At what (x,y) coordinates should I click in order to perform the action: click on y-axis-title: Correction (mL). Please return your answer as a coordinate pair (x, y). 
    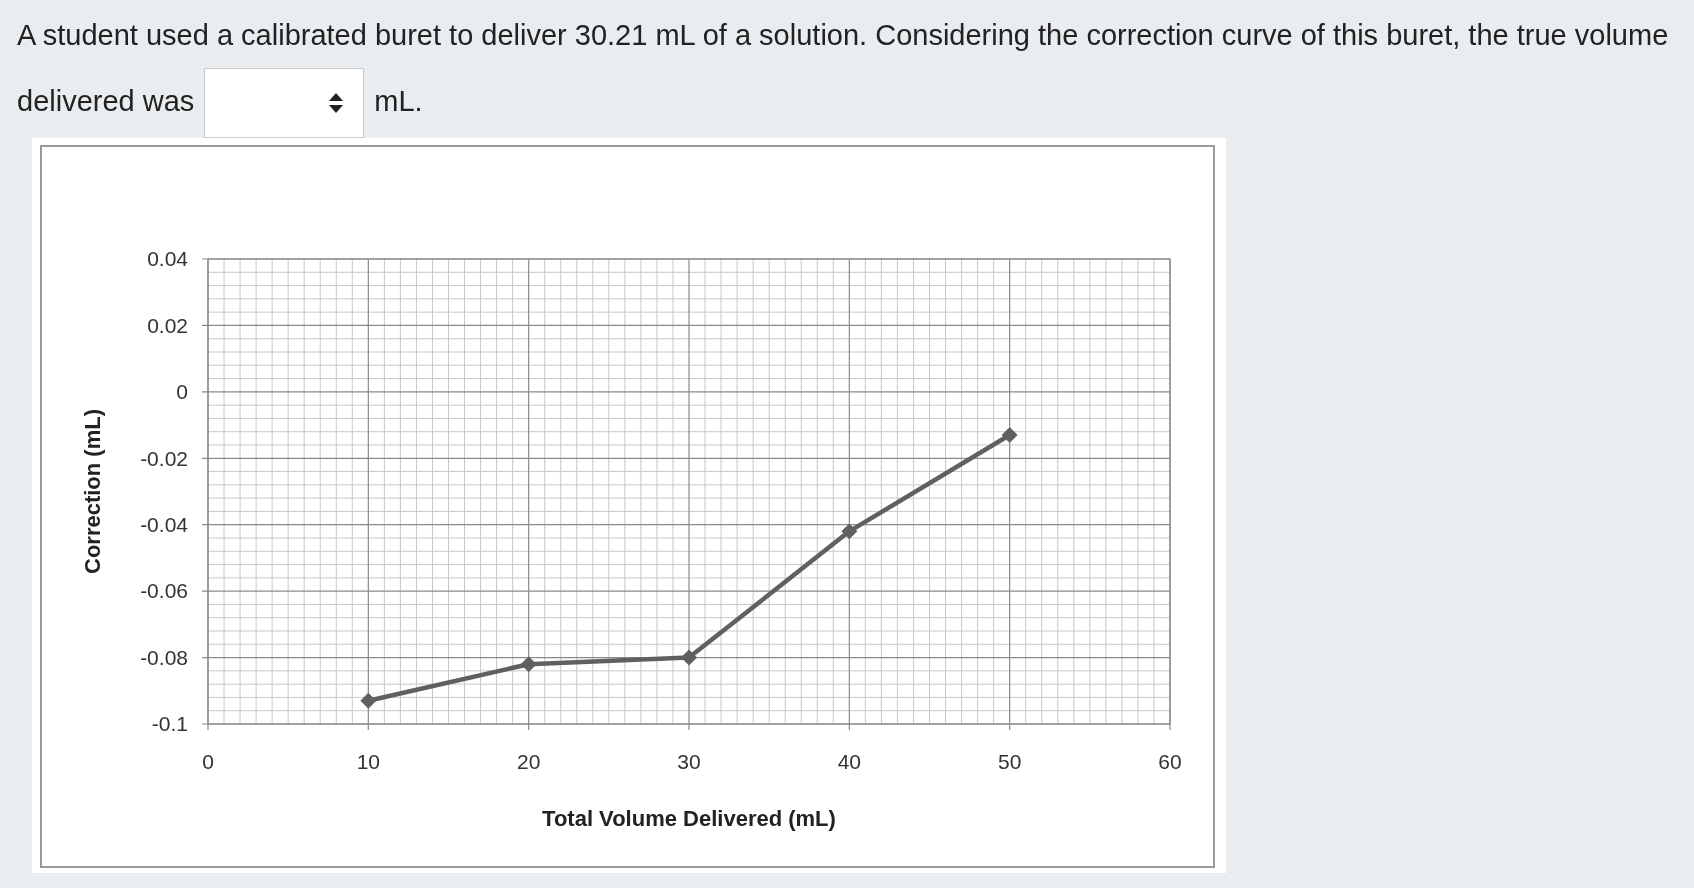
    Looking at the image, I should click on (92, 491).